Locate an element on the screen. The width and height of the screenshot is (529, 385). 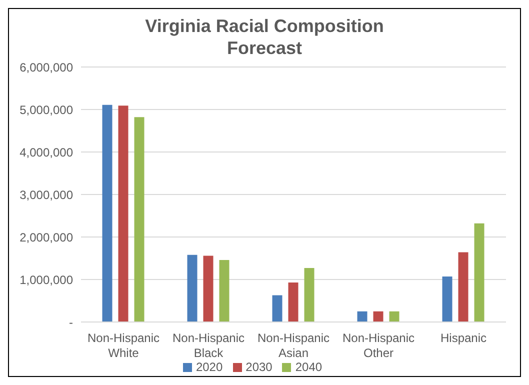
legend-label: 2020 is located at coordinates (209, 367).